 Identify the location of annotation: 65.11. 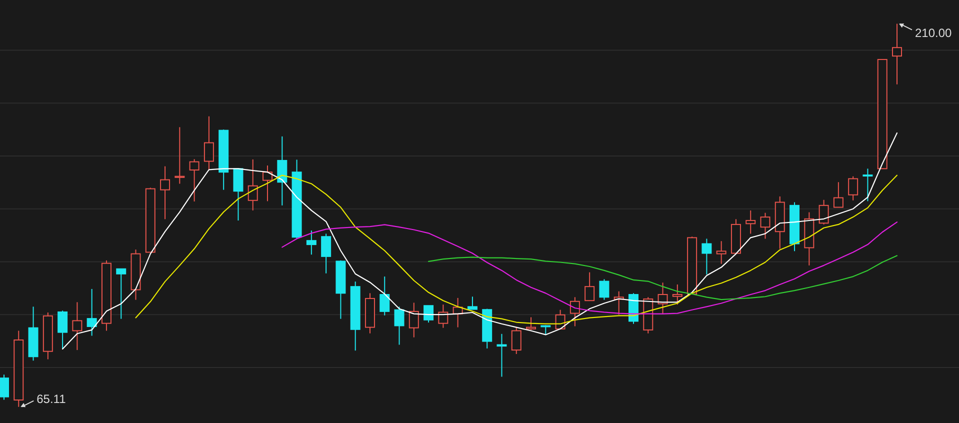
(51, 399).